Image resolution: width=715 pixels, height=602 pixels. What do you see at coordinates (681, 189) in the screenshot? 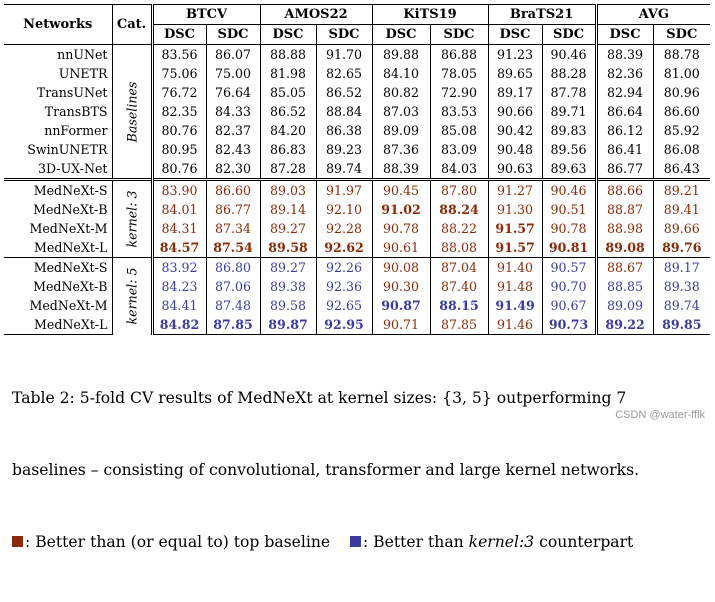
I see `score-cell: 89.21` at bounding box center [681, 189].